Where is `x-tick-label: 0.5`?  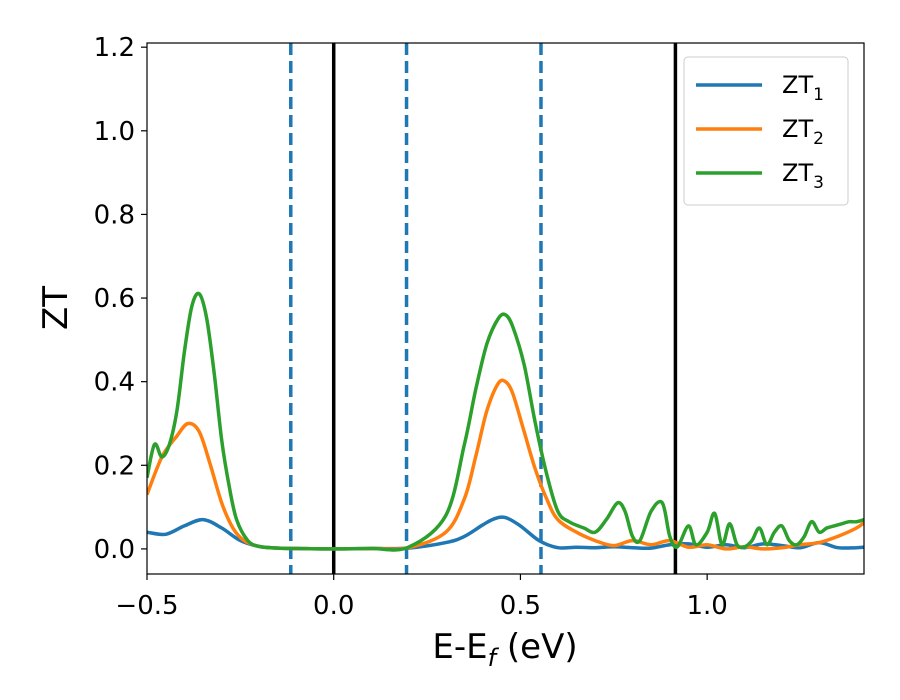
x-tick-label: 0.5 is located at coordinates (520, 606).